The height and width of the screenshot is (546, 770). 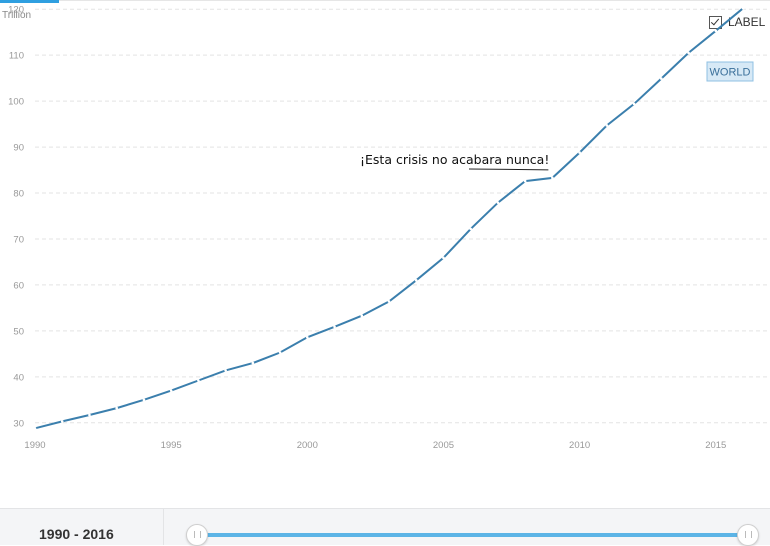 What do you see at coordinates (375, 445) in the screenshot?
I see `x-tick-labels: 1990 1995 2000 2005 2010 2015` at bounding box center [375, 445].